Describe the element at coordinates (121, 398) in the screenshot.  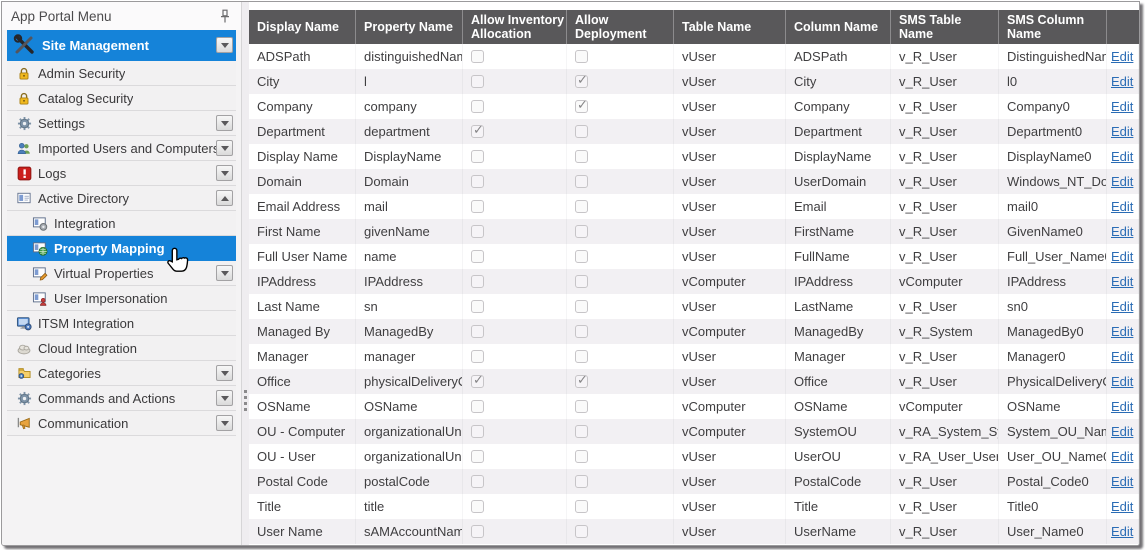
I see `sidebar-item-commands-and-actions: Commands and Actions` at that location.